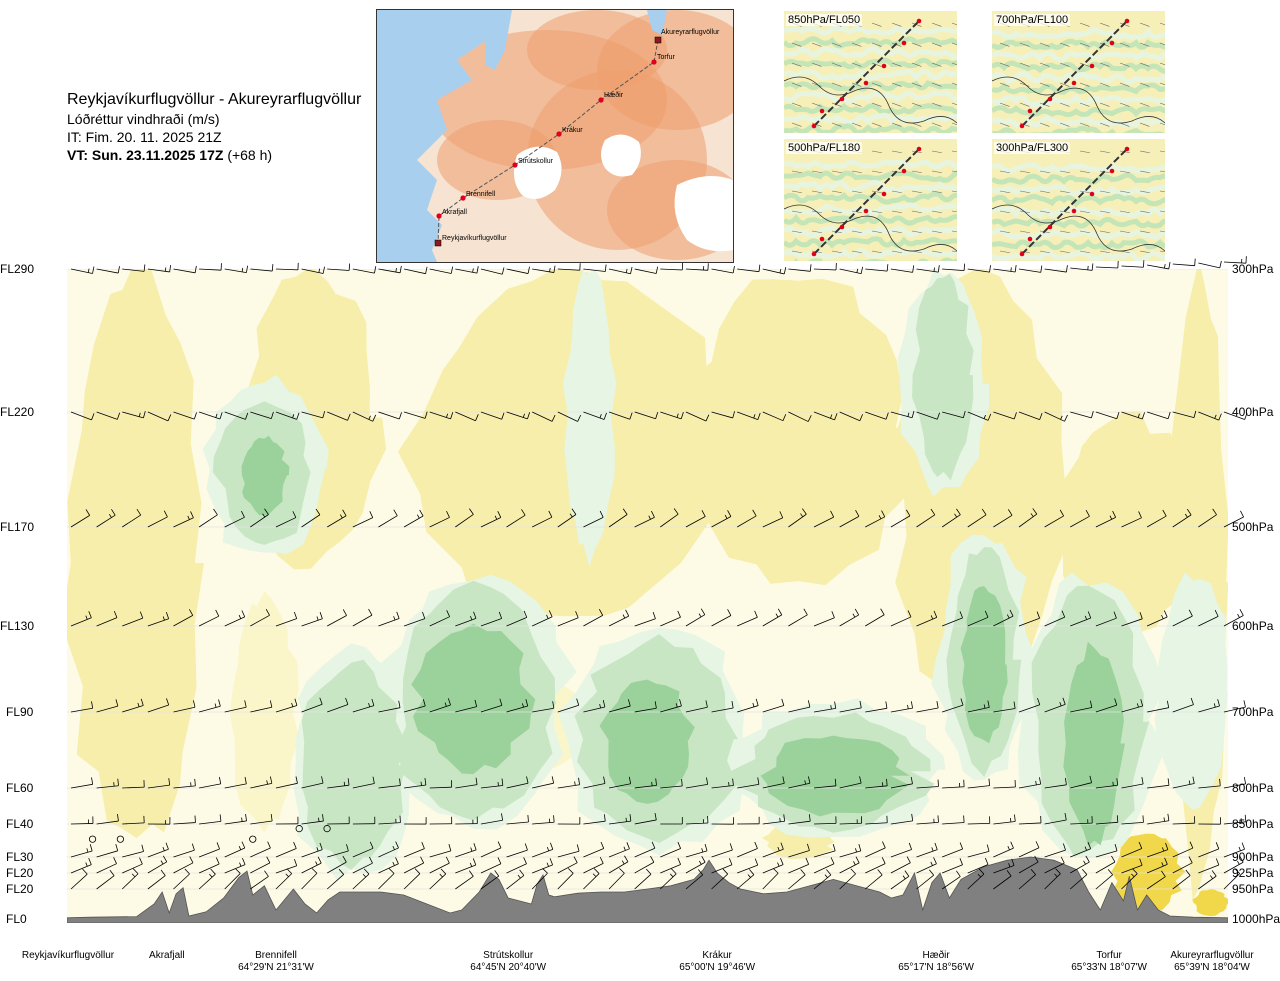 The image size is (1280, 981). Describe the element at coordinates (647, 889) in the screenshot. I see `terrain-profile` at that location.